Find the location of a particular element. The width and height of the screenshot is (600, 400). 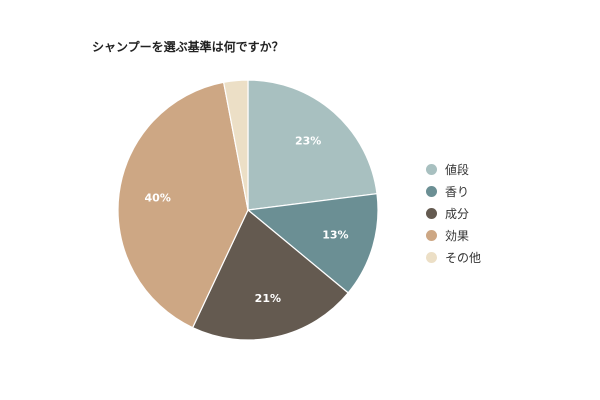

slice-label-1: 23% is located at coordinates (308, 141).